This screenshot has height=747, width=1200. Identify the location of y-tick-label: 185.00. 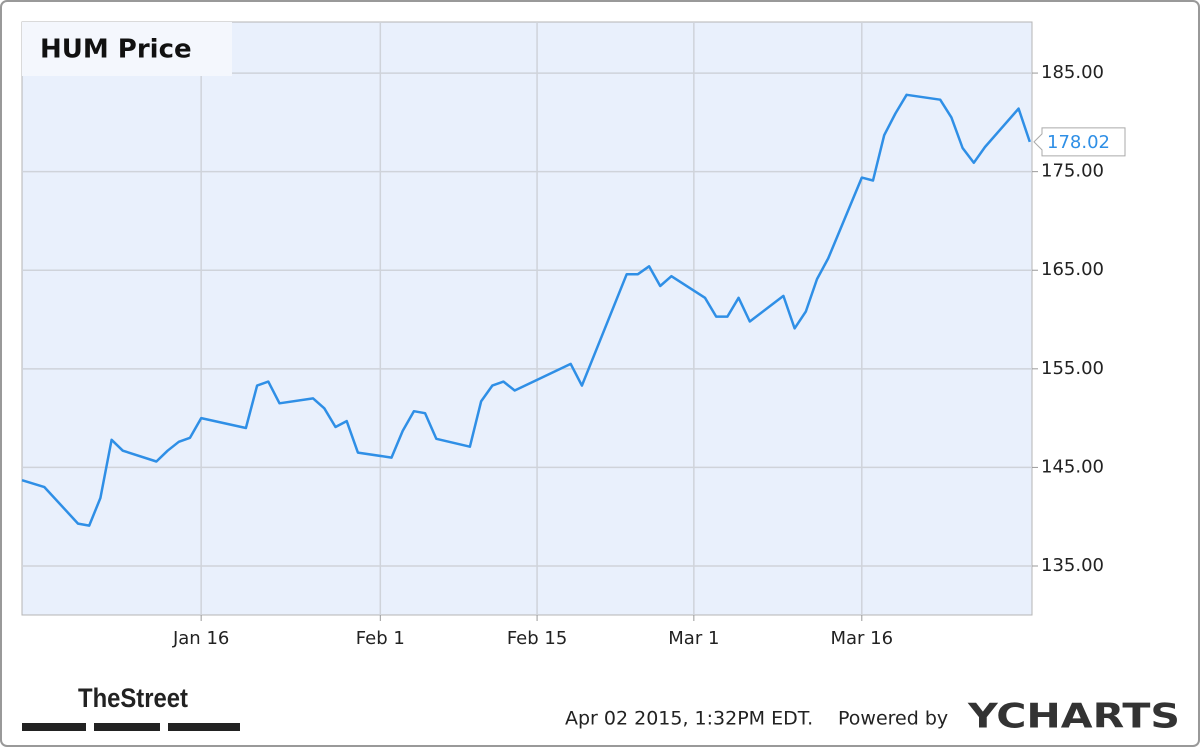
(1072, 72).